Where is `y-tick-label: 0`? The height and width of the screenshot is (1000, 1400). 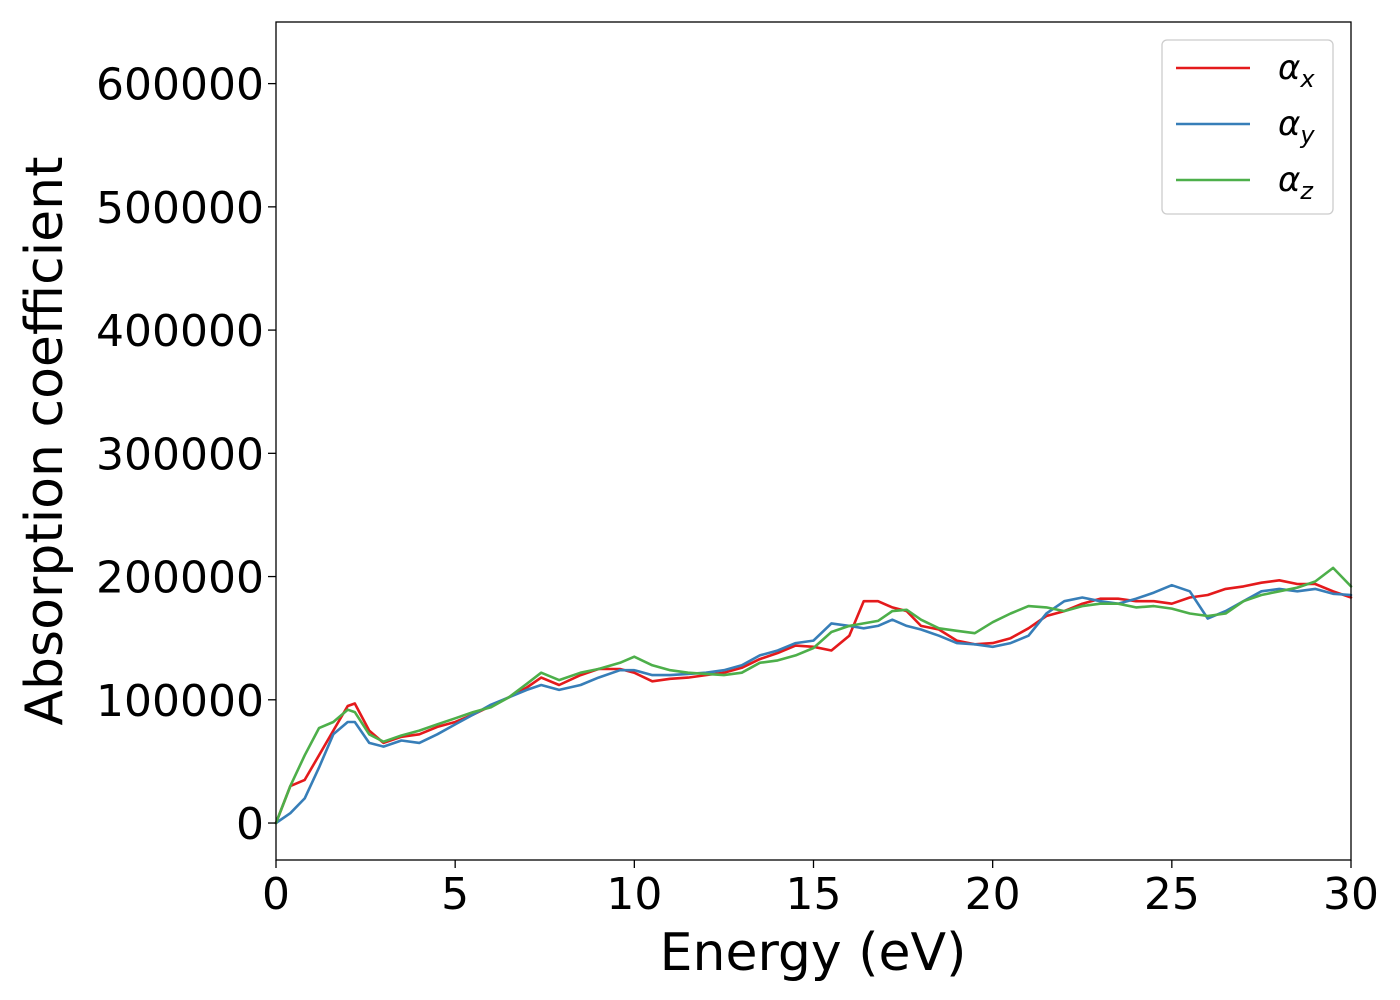 y-tick-label: 0 is located at coordinates (250, 824).